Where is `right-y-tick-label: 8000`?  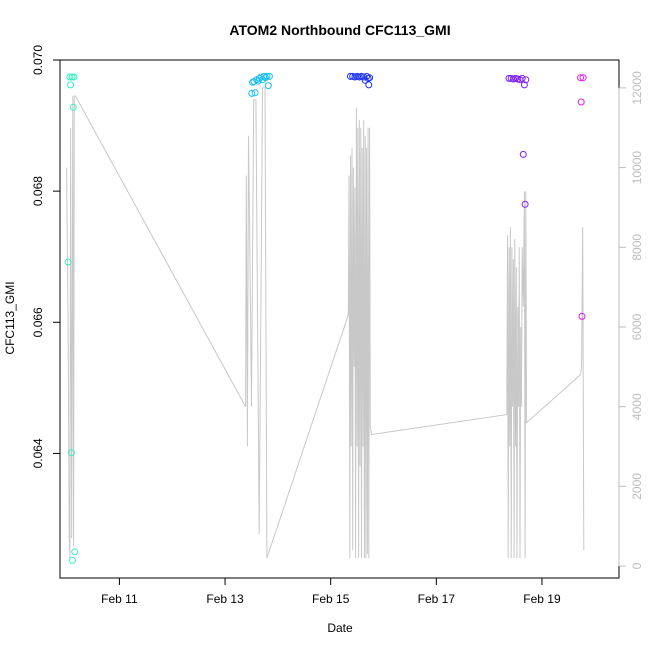 right-y-tick-label: 8000 is located at coordinates (637, 247).